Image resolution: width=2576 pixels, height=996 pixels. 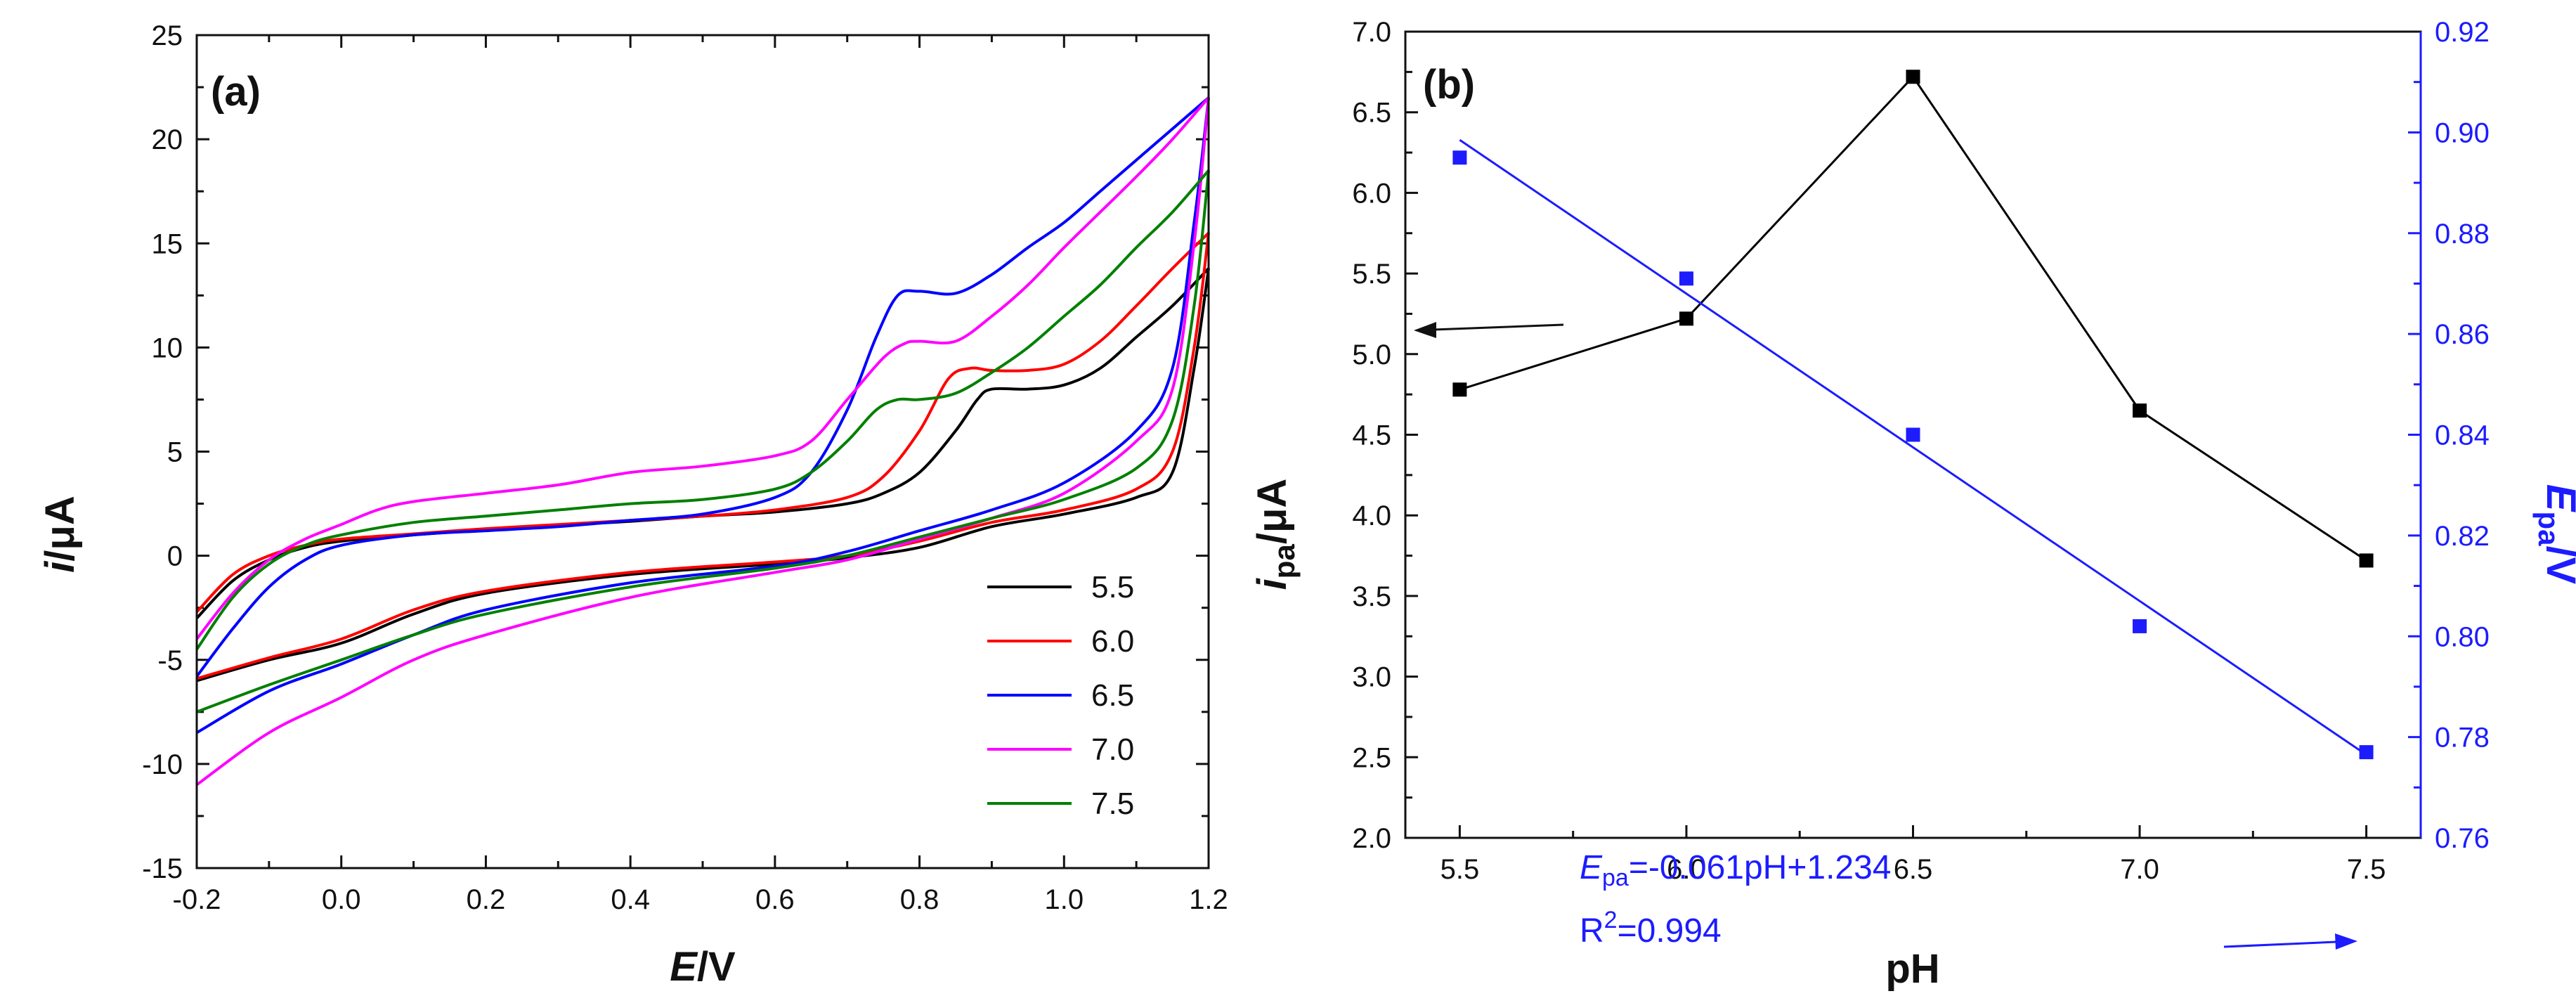 What do you see at coordinates (1112, 641) in the screenshot?
I see `legend-label-6.0: 6.0` at bounding box center [1112, 641].